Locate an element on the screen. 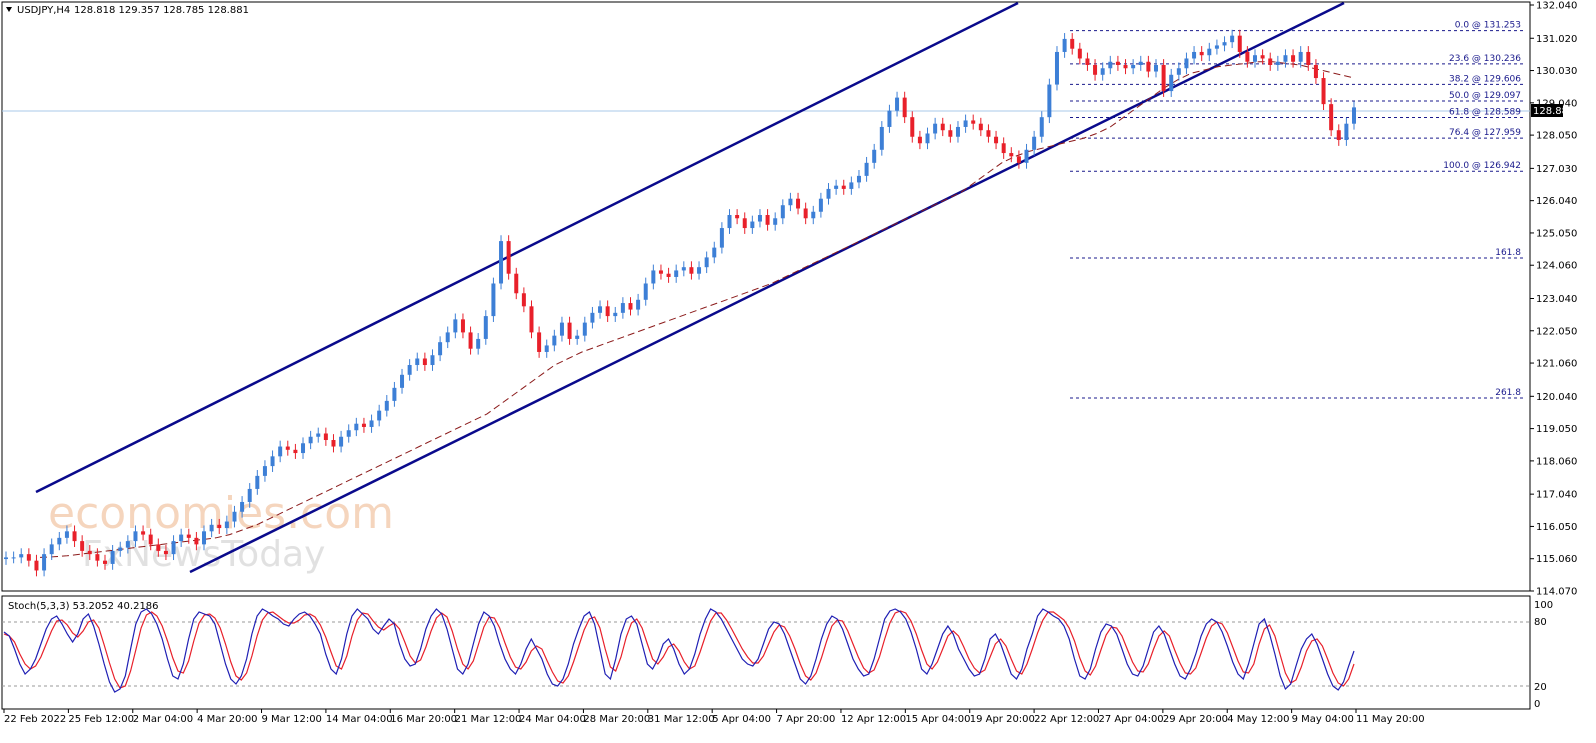 Image resolution: width=1596 pixels, height=743 pixels. price-tick-label: 123.040 is located at coordinates (1556, 299).